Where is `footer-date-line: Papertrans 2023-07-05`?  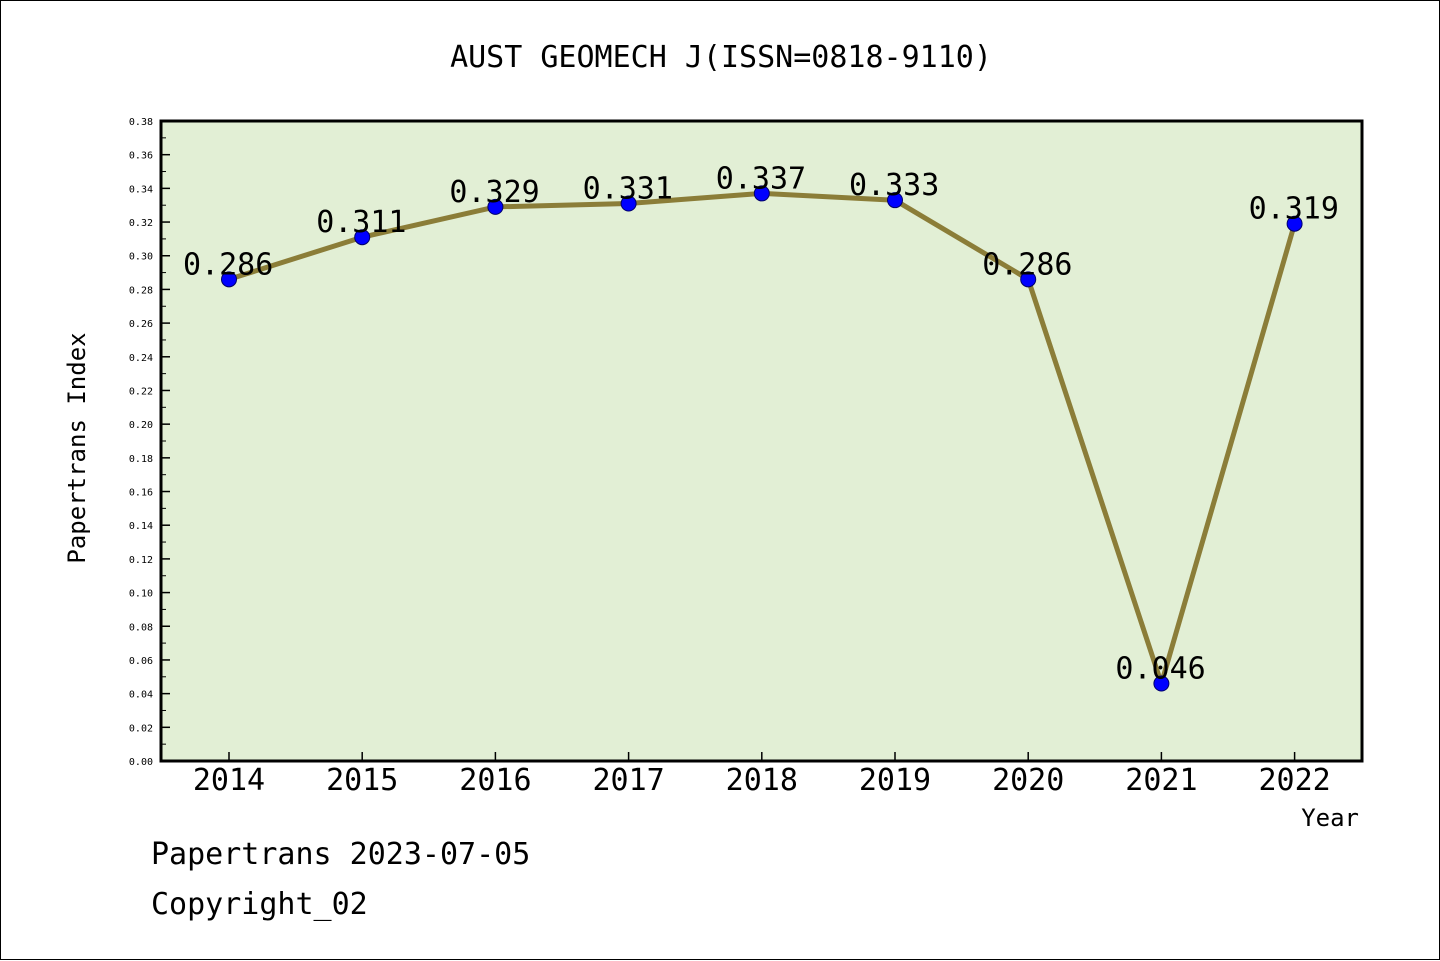
footer-date-line: Papertrans 2023-07-05 is located at coordinates (341, 854).